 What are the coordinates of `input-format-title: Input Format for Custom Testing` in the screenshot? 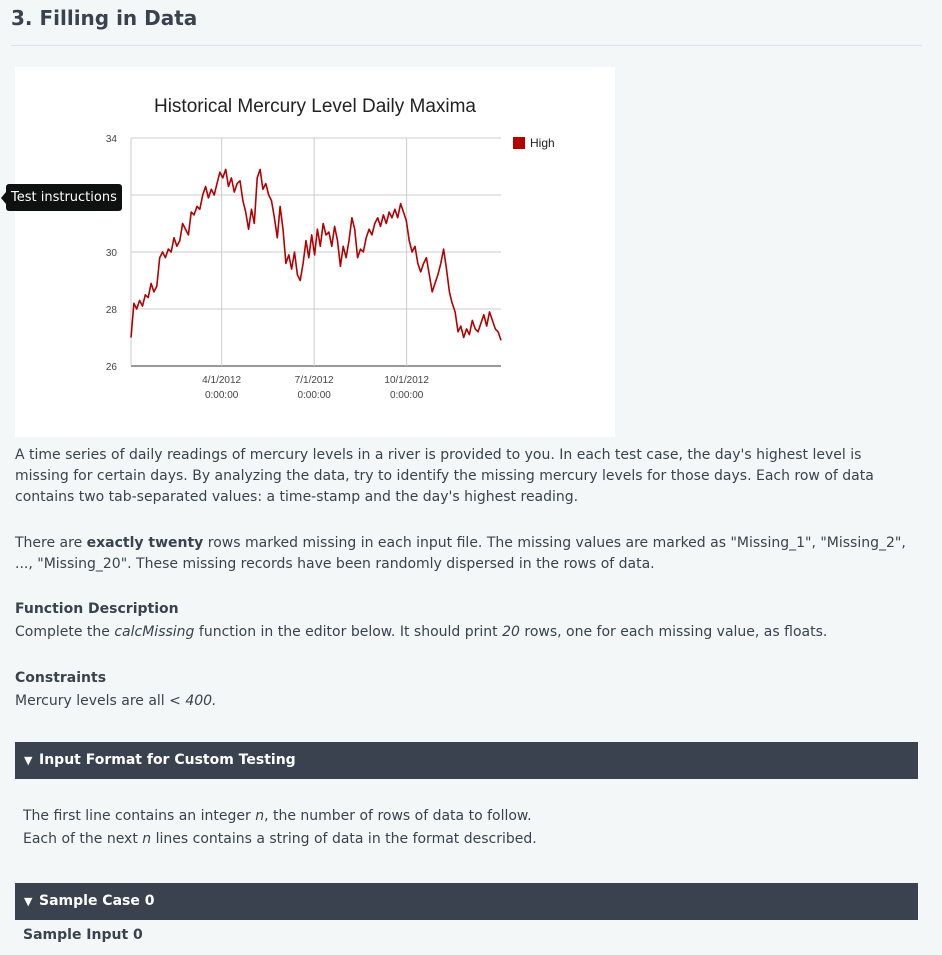 It's located at (167, 760).